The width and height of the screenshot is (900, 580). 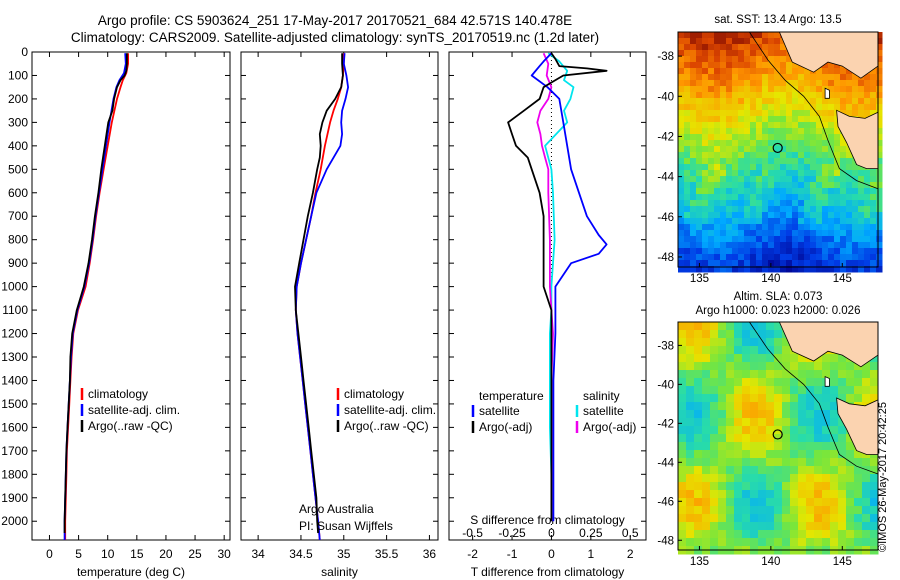 I want to click on map-y-tick-label: -44, so click(x=665, y=178).